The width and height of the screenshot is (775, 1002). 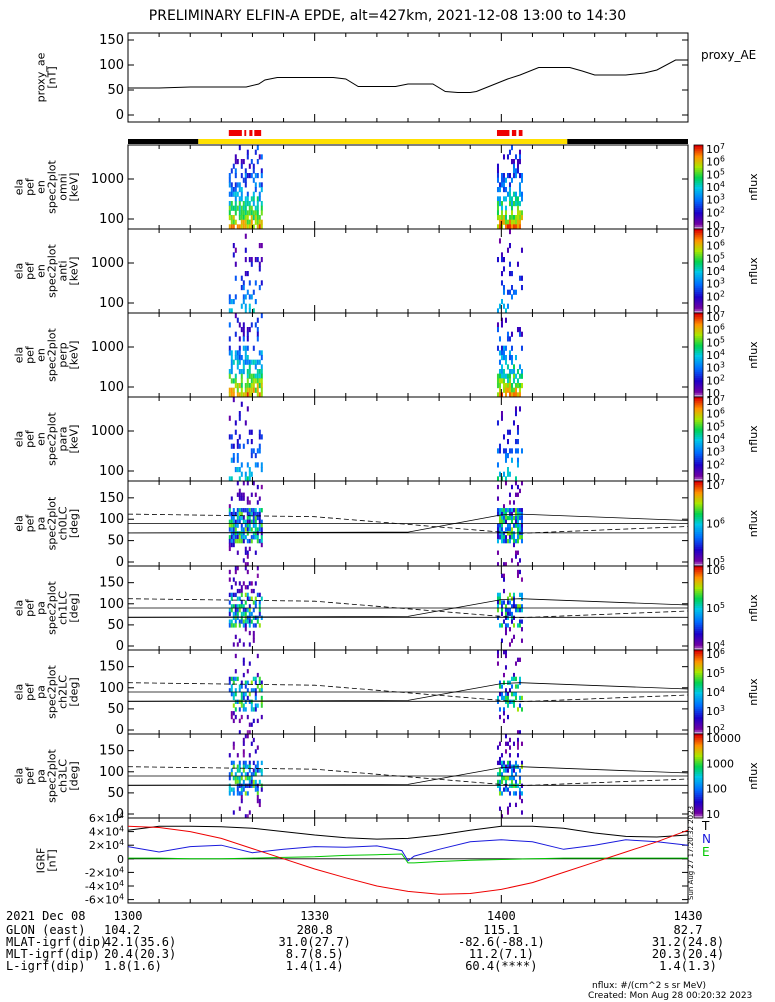 What do you see at coordinates (315, 942) in the screenshot?
I see `ephem-value: 31.0(27.7)` at bounding box center [315, 942].